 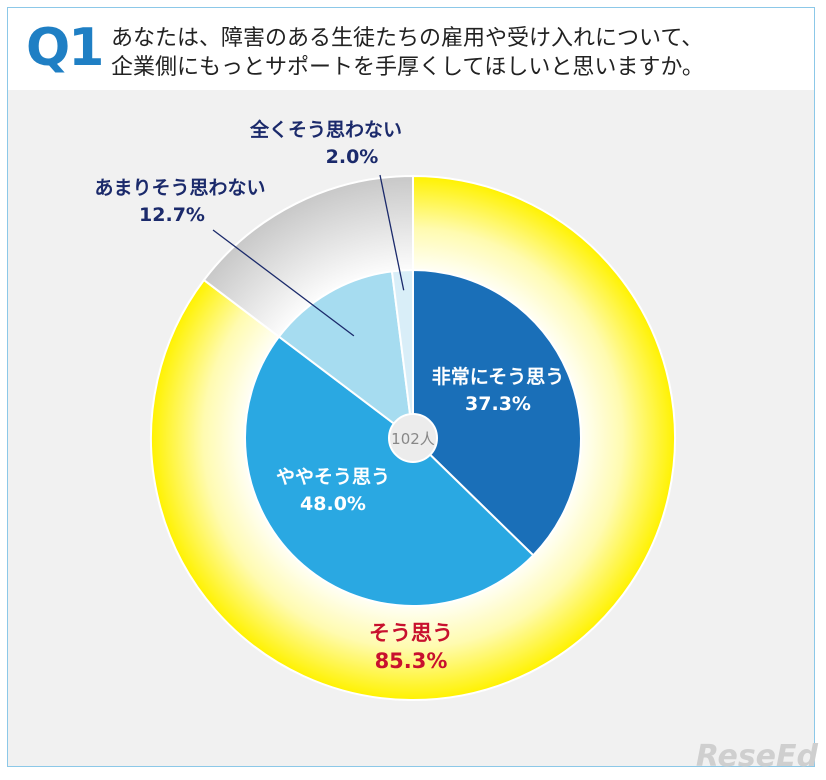 What do you see at coordinates (411, 661) in the screenshot?
I see `value-agree: 85.3%` at bounding box center [411, 661].